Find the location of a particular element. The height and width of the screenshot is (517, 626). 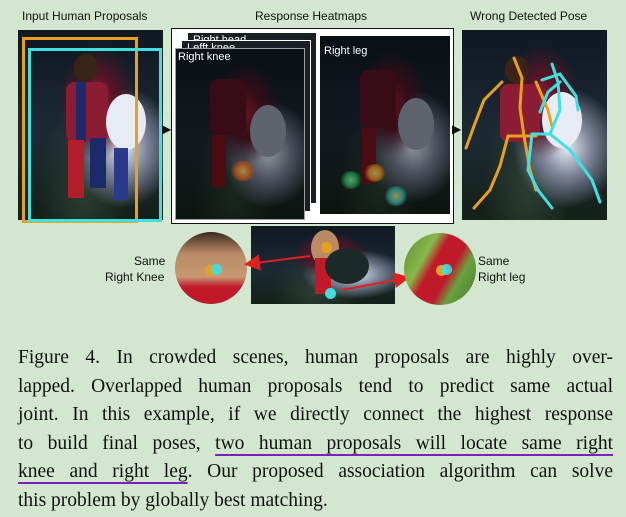

heatmap-right-leg is located at coordinates (385, 125).